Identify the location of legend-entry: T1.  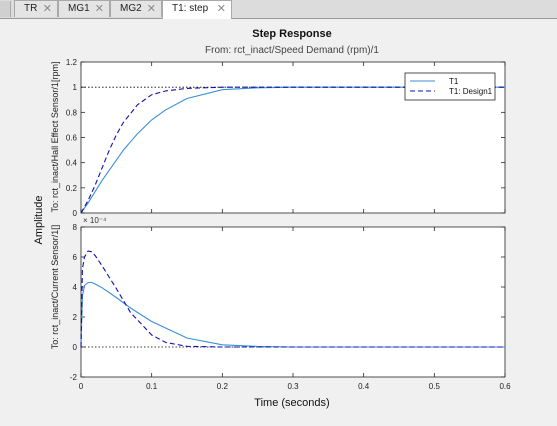
(454, 81).